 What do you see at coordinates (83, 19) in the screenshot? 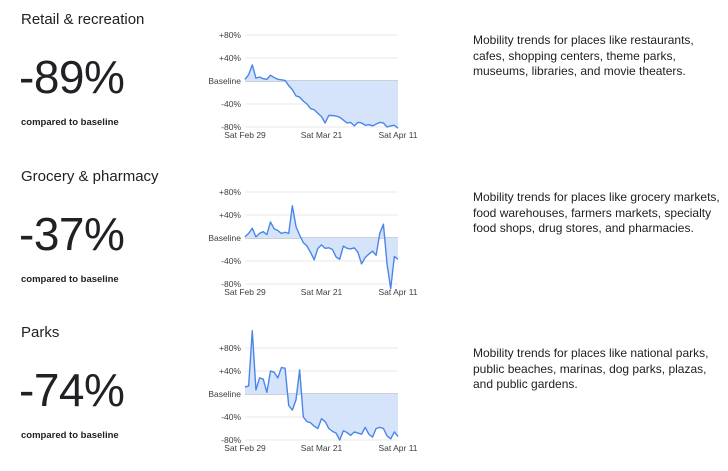
I see `category-title: Retail & recreation` at bounding box center [83, 19].